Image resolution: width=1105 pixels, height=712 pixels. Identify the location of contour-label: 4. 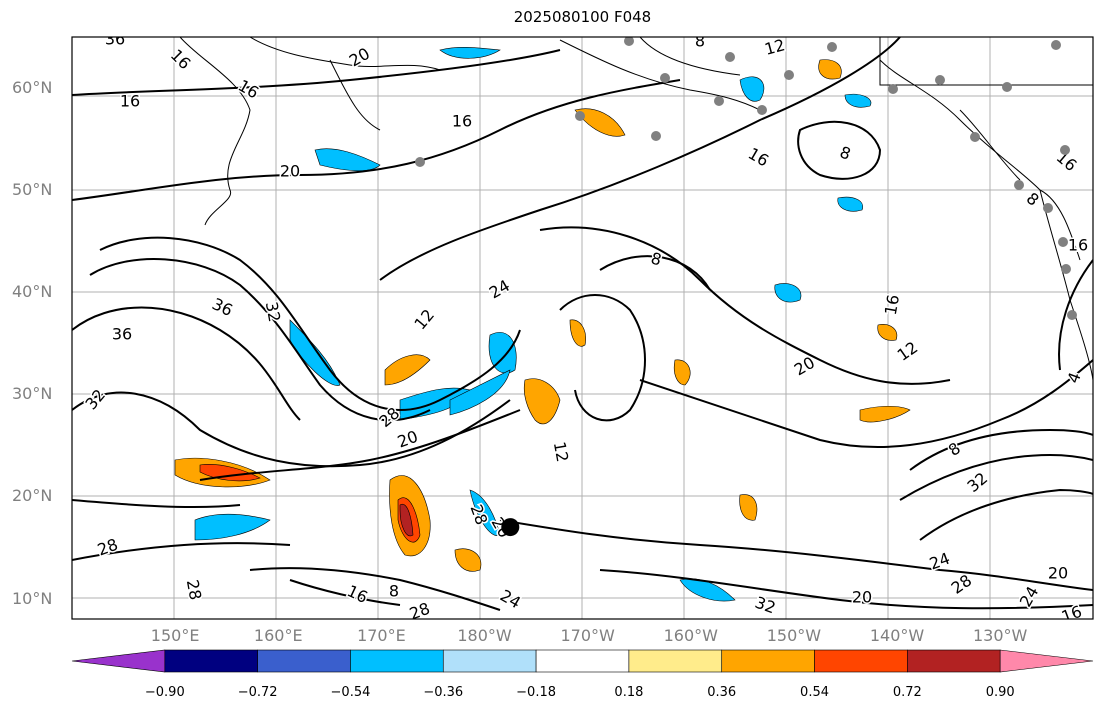
(1073, 378).